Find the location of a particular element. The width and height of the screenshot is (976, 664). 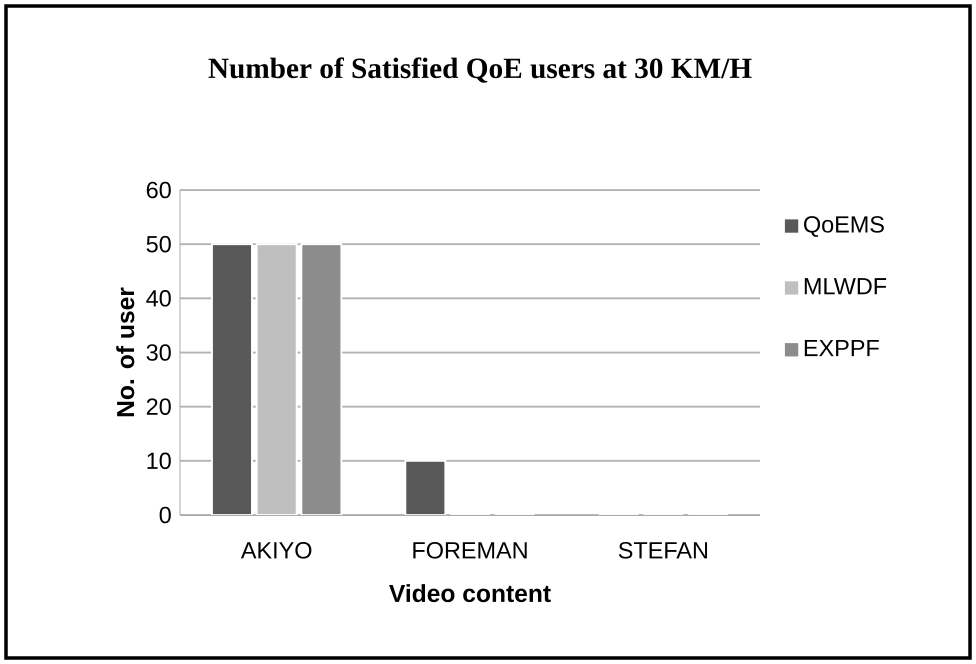

x-tick-label: AKIYO is located at coordinates (276, 550).